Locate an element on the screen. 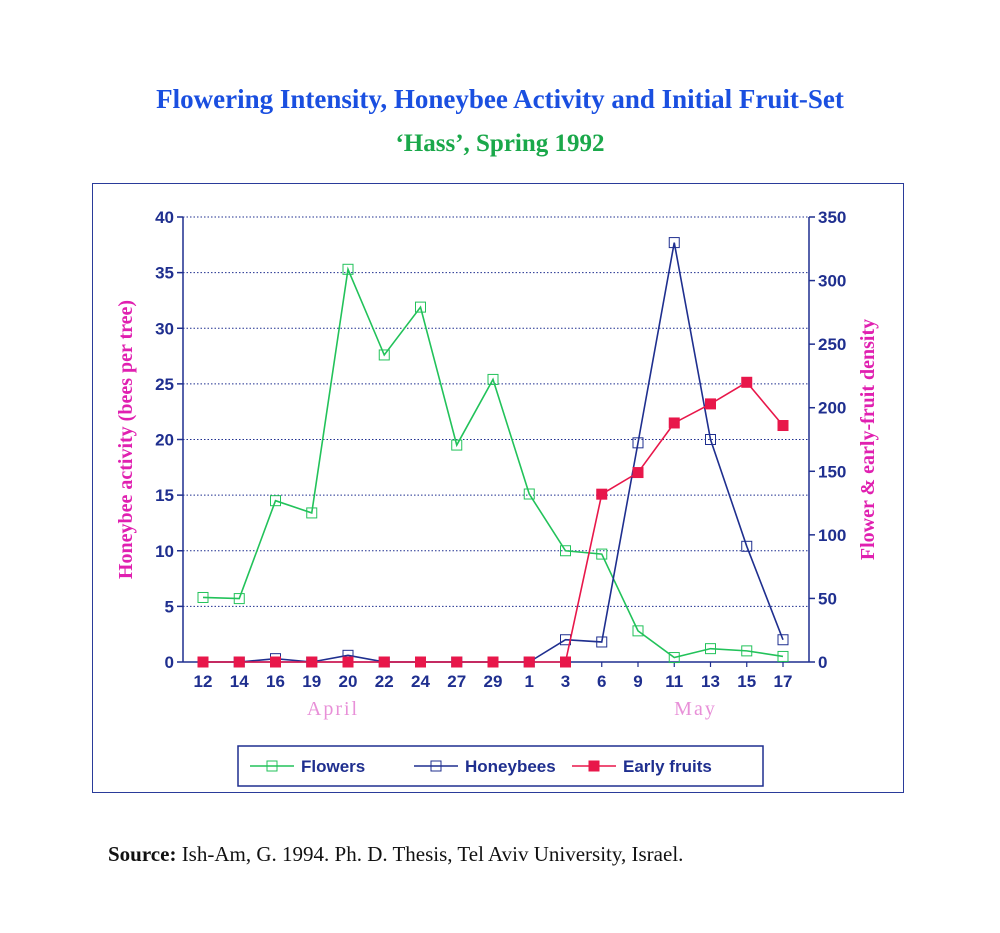 Image resolution: width=1000 pixels, height=933 pixels. y-left-tick-label: 15 is located at coordinates (164, 495).